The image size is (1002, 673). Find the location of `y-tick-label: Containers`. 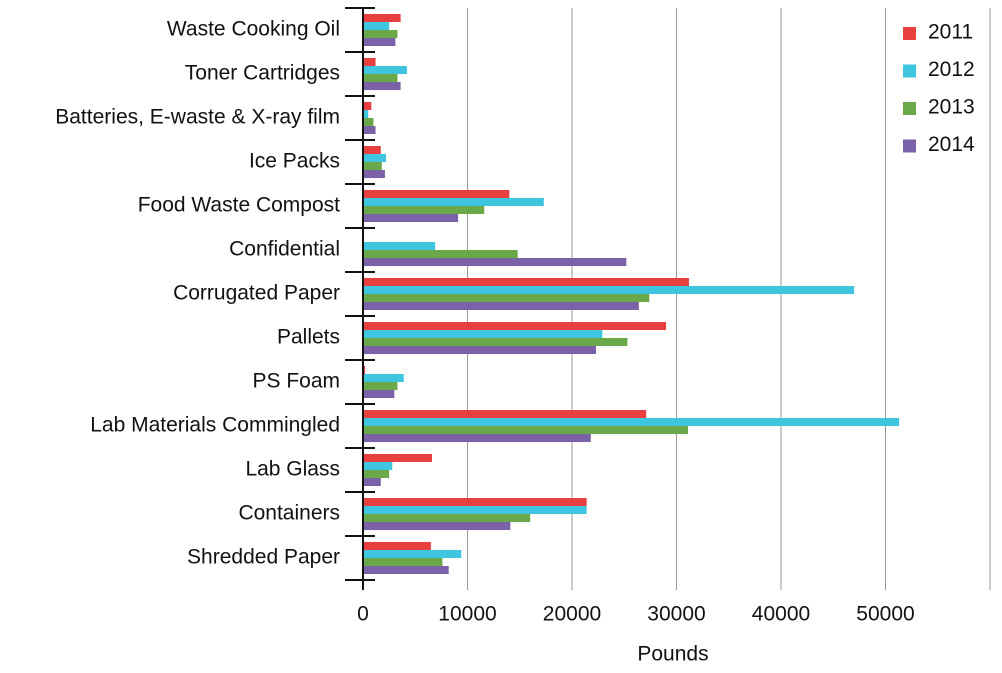

y-tick-label: Containers is located at coordinates (289, 513).